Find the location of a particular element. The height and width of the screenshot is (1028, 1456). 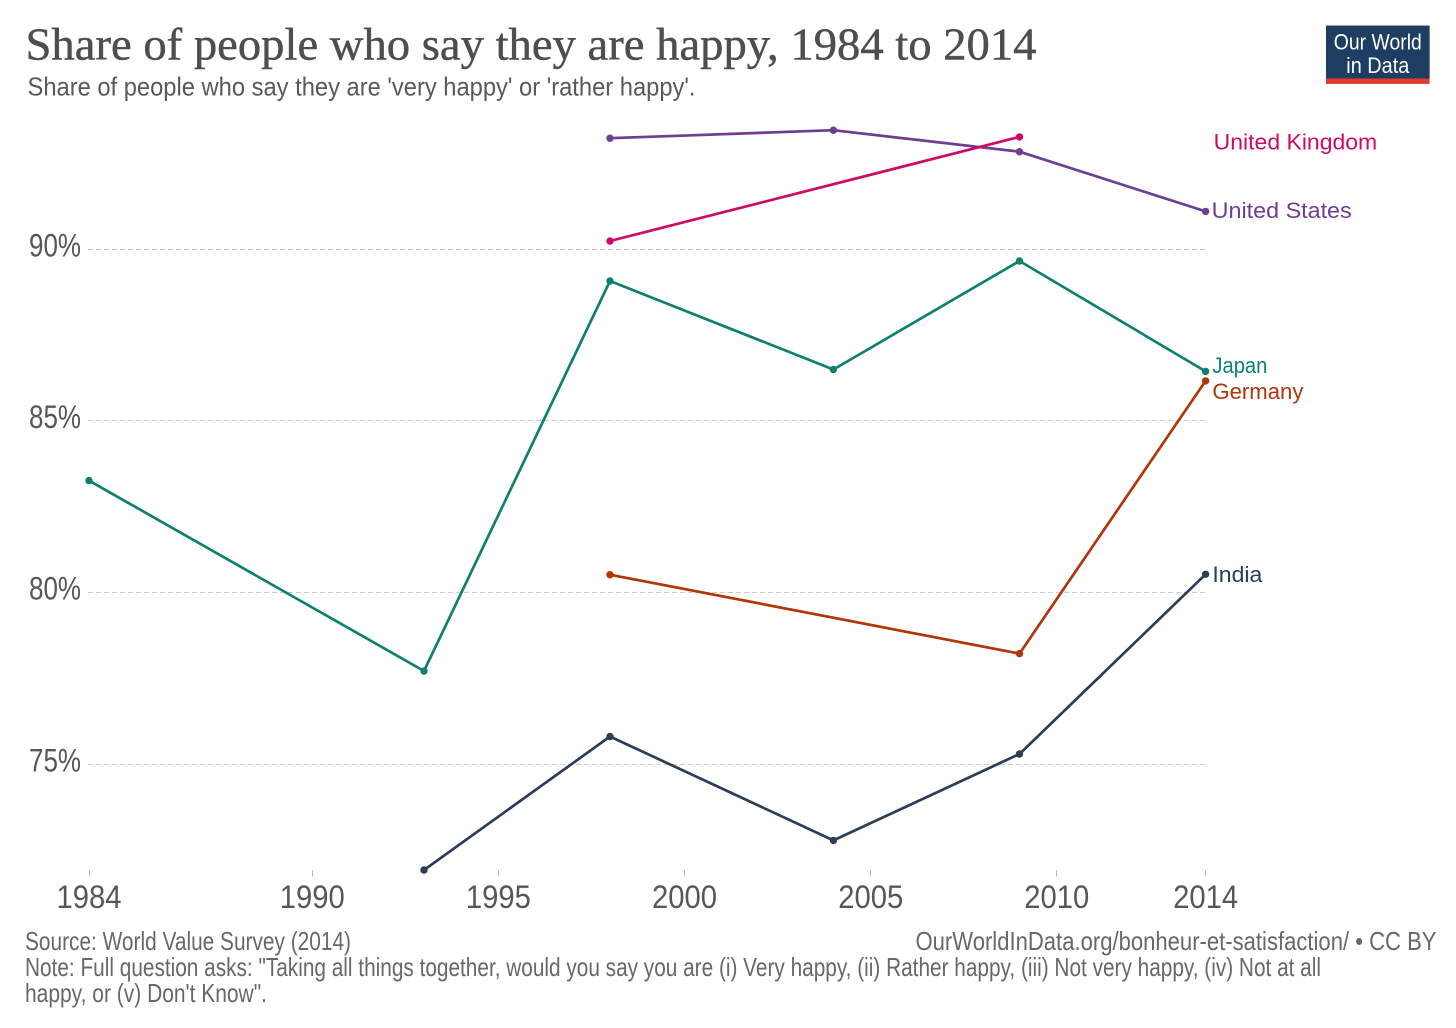

svg-text: United Kingdom is located at coordinates (1296, 141).